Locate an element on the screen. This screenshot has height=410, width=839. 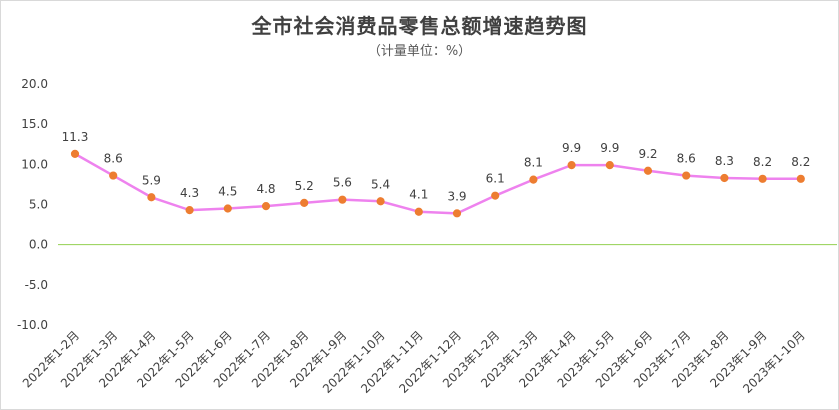
y-tick-label: 0.0 is located at coordinates (38, 245).